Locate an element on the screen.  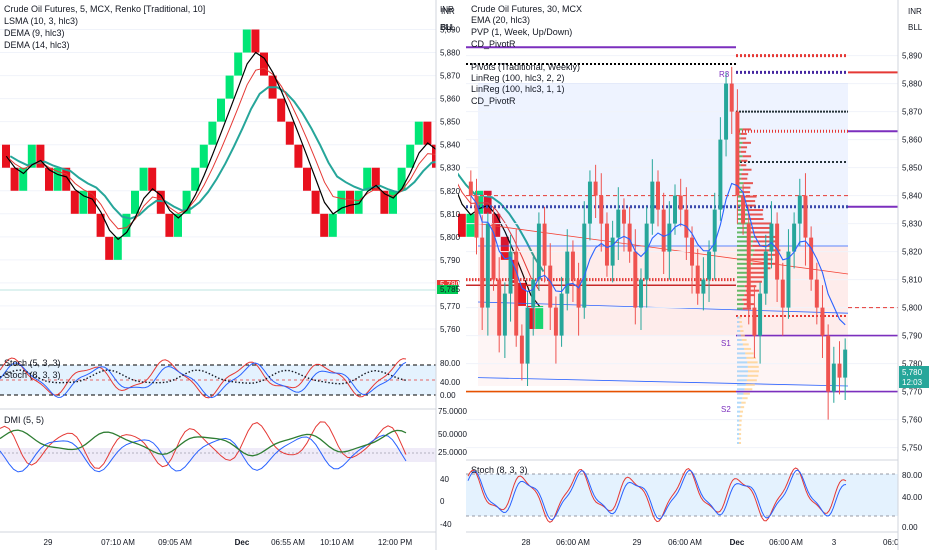
mid-axis-currency: INR is located at coordinates (448, 11).